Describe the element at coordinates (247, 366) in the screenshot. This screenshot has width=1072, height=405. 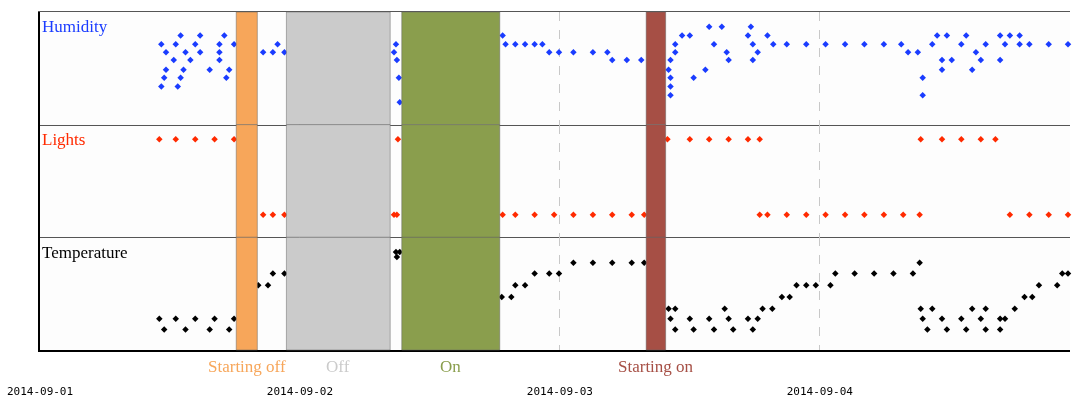
I see `band-label: Starting off` at that location.